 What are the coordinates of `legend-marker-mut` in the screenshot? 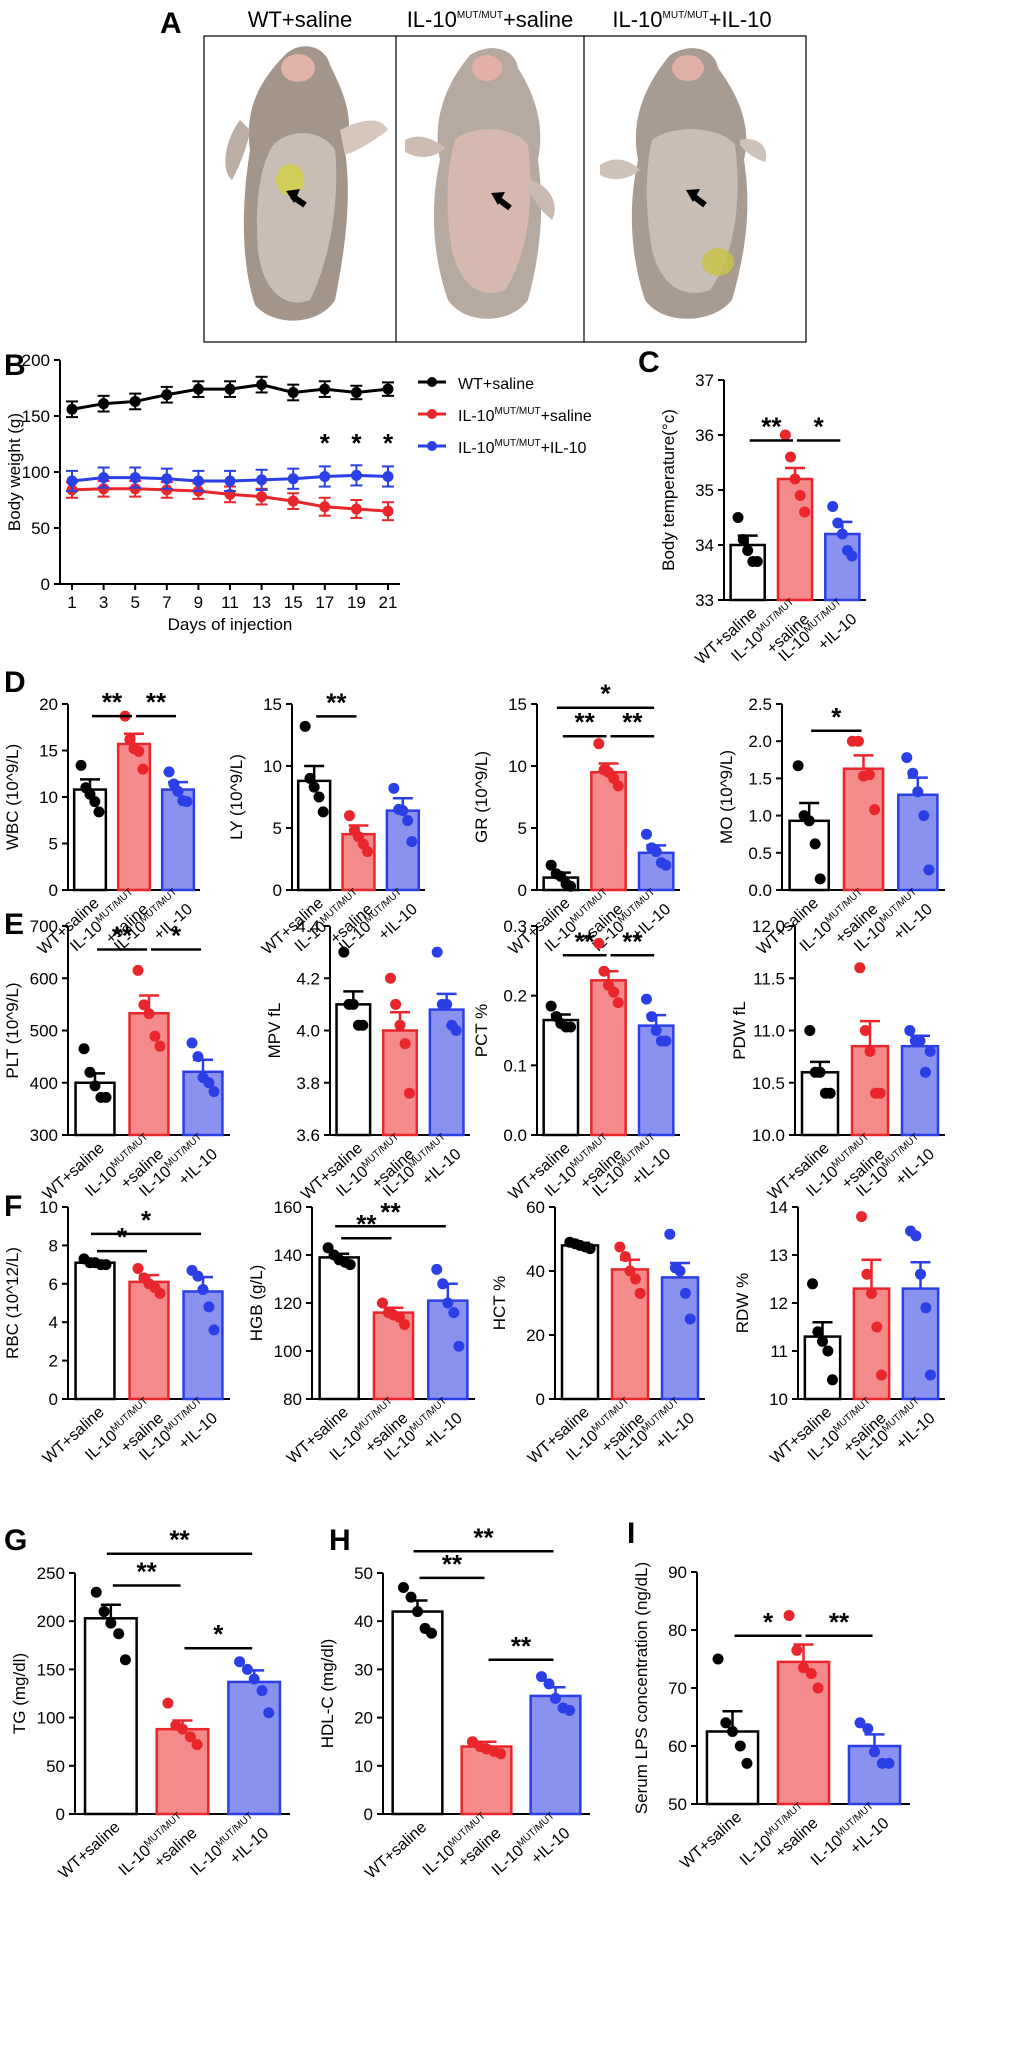 It's located at (432, 414).